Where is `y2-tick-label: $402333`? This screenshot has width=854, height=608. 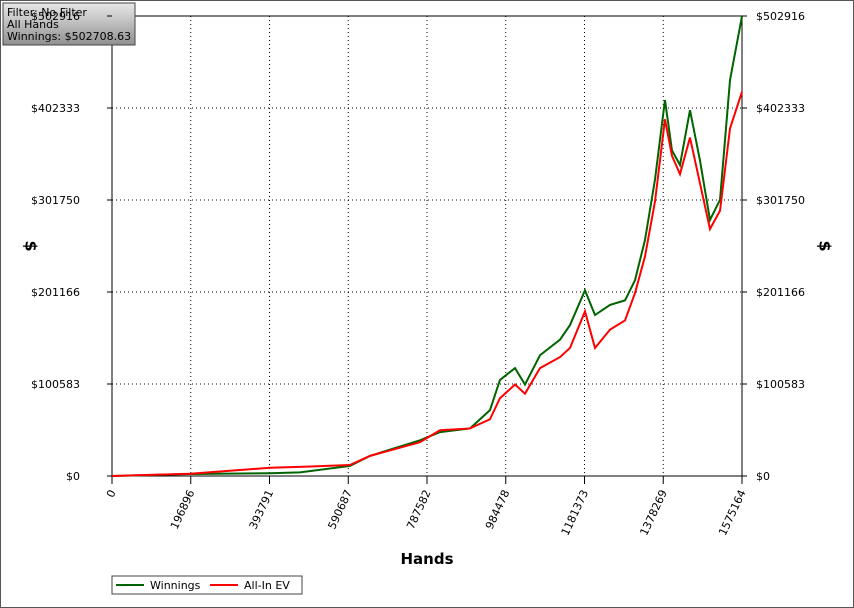 y2-tick-label: $402333 is located at coordinates (780, 108).